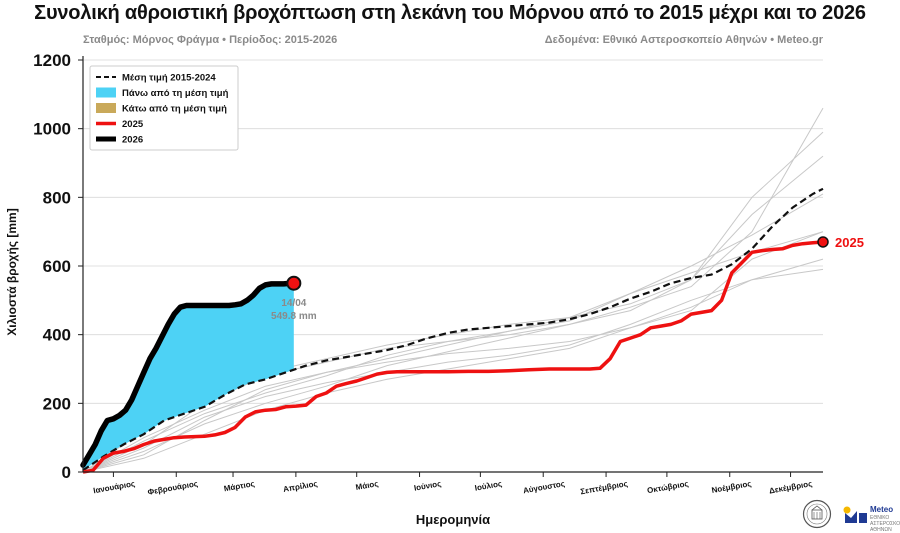  I want to click on meteo-logo-text: Meteo, so click(882, 509).